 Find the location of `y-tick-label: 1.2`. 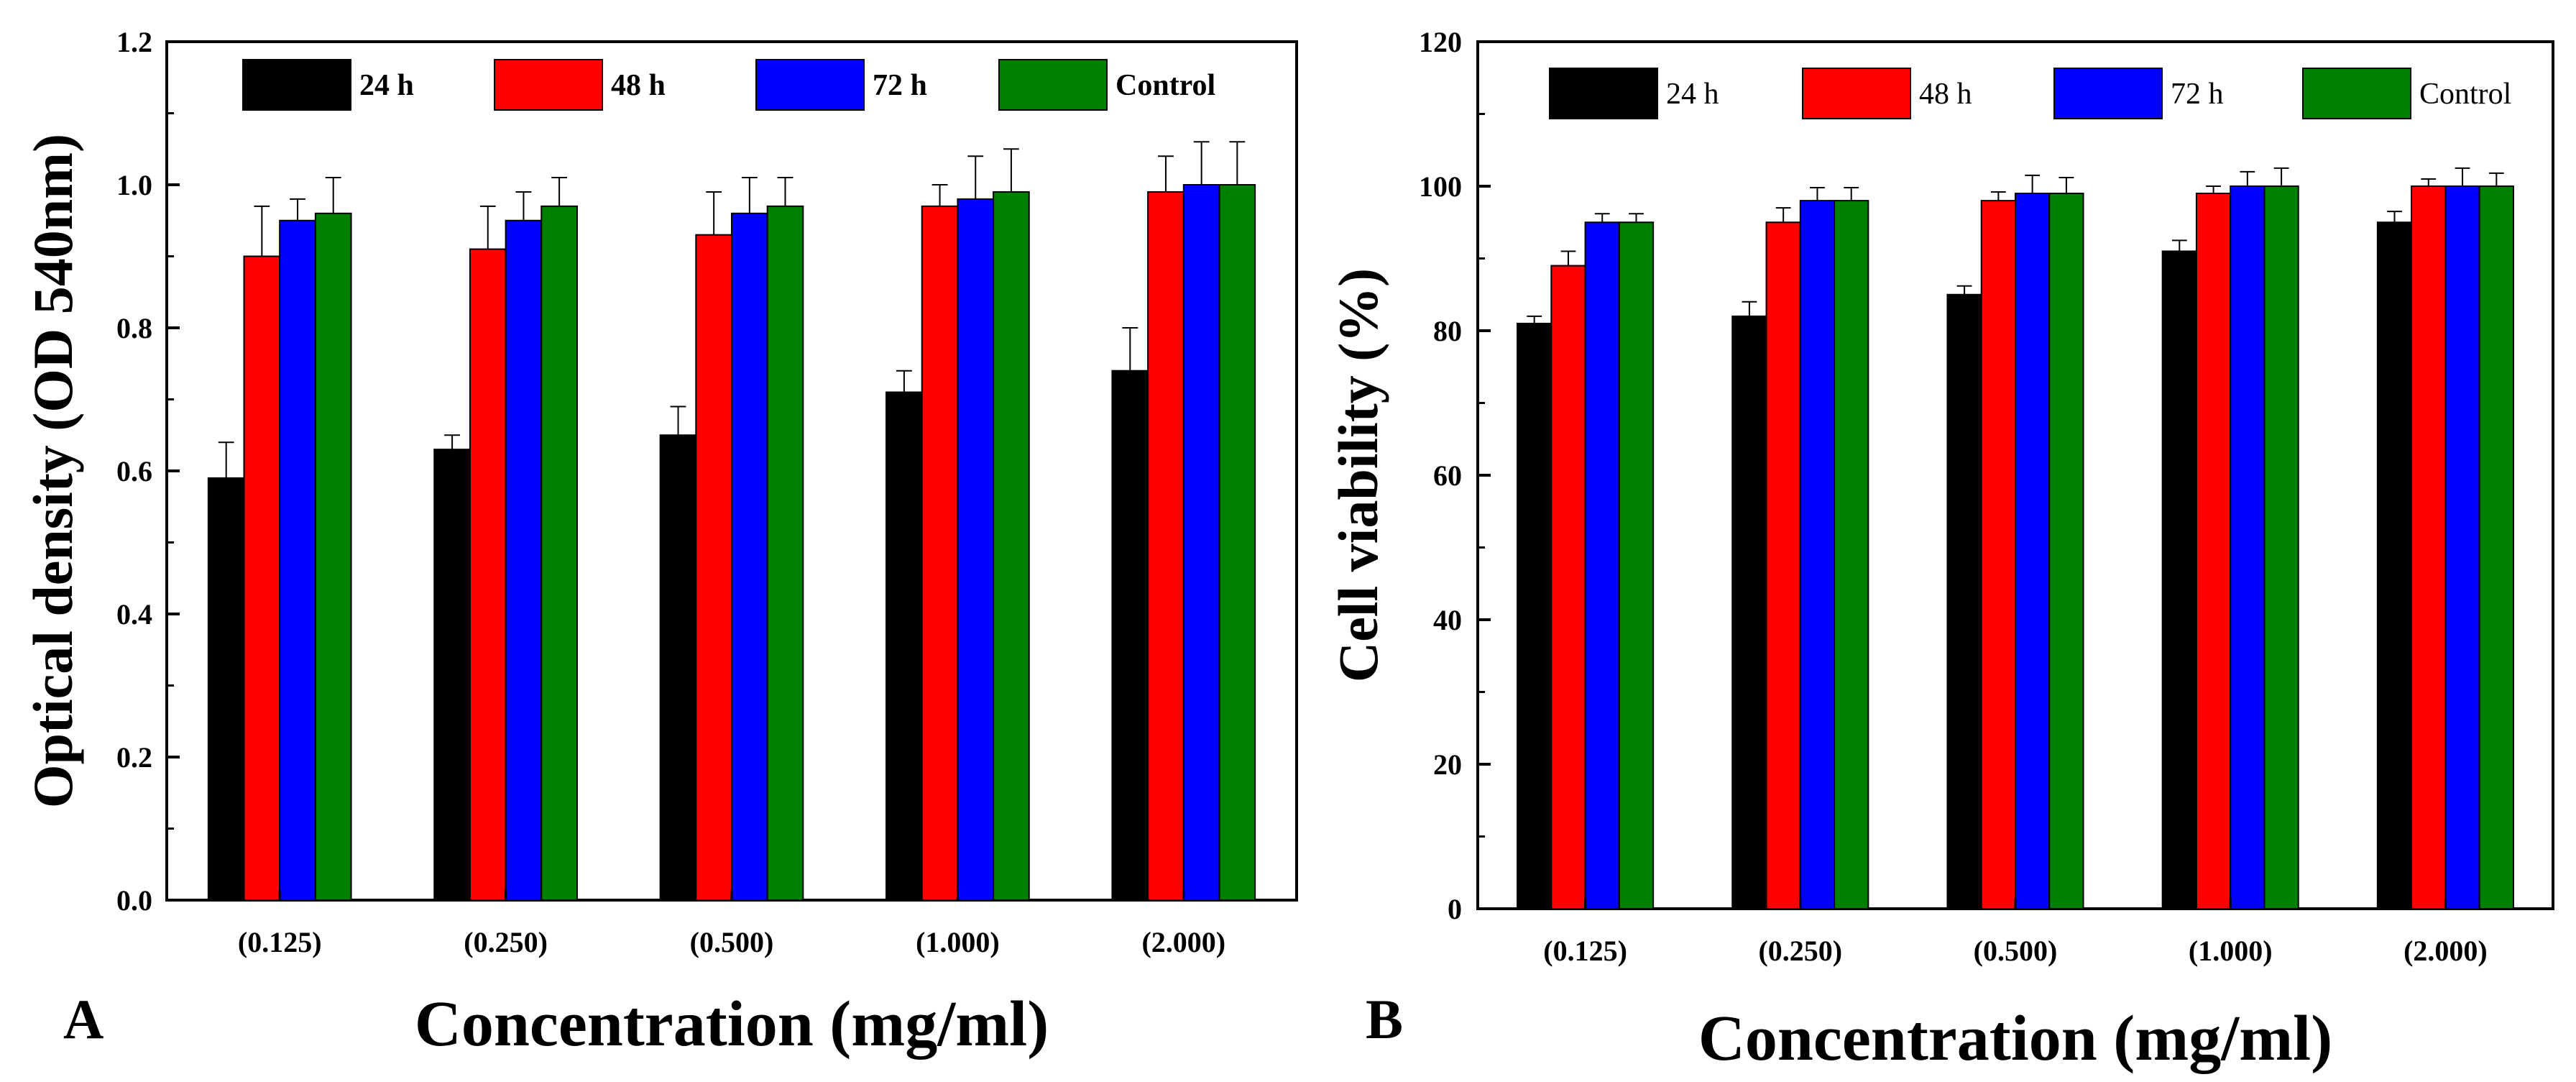

y-tick-label: 1.2 is located at coordinates (134, 42).